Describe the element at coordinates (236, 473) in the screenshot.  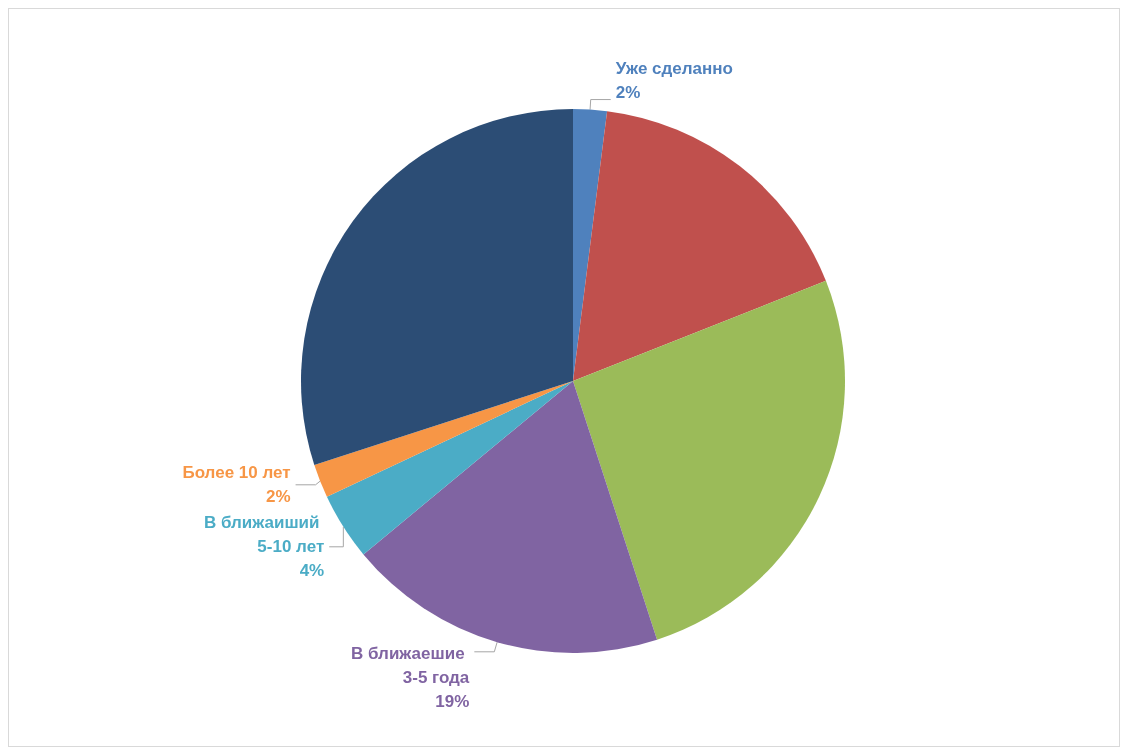
I see `slice-label: Более 10 лет` at that location.